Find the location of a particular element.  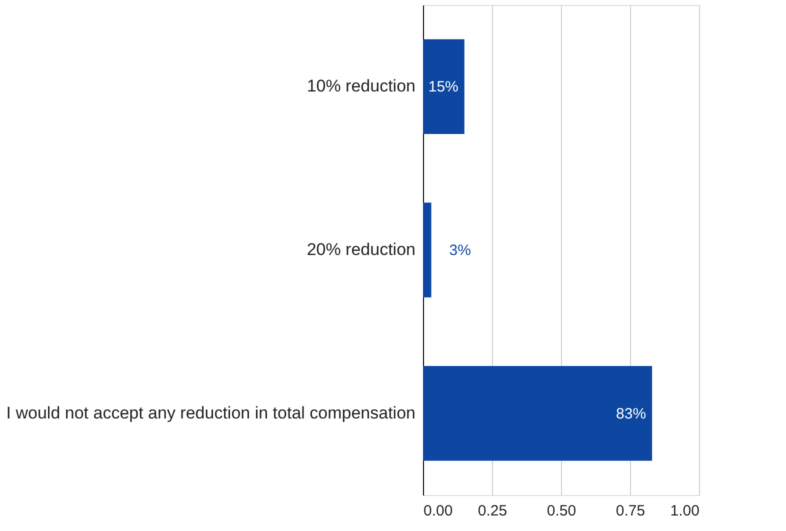

y-tick-label: 20% reduction is located at coordinates (361, 249).